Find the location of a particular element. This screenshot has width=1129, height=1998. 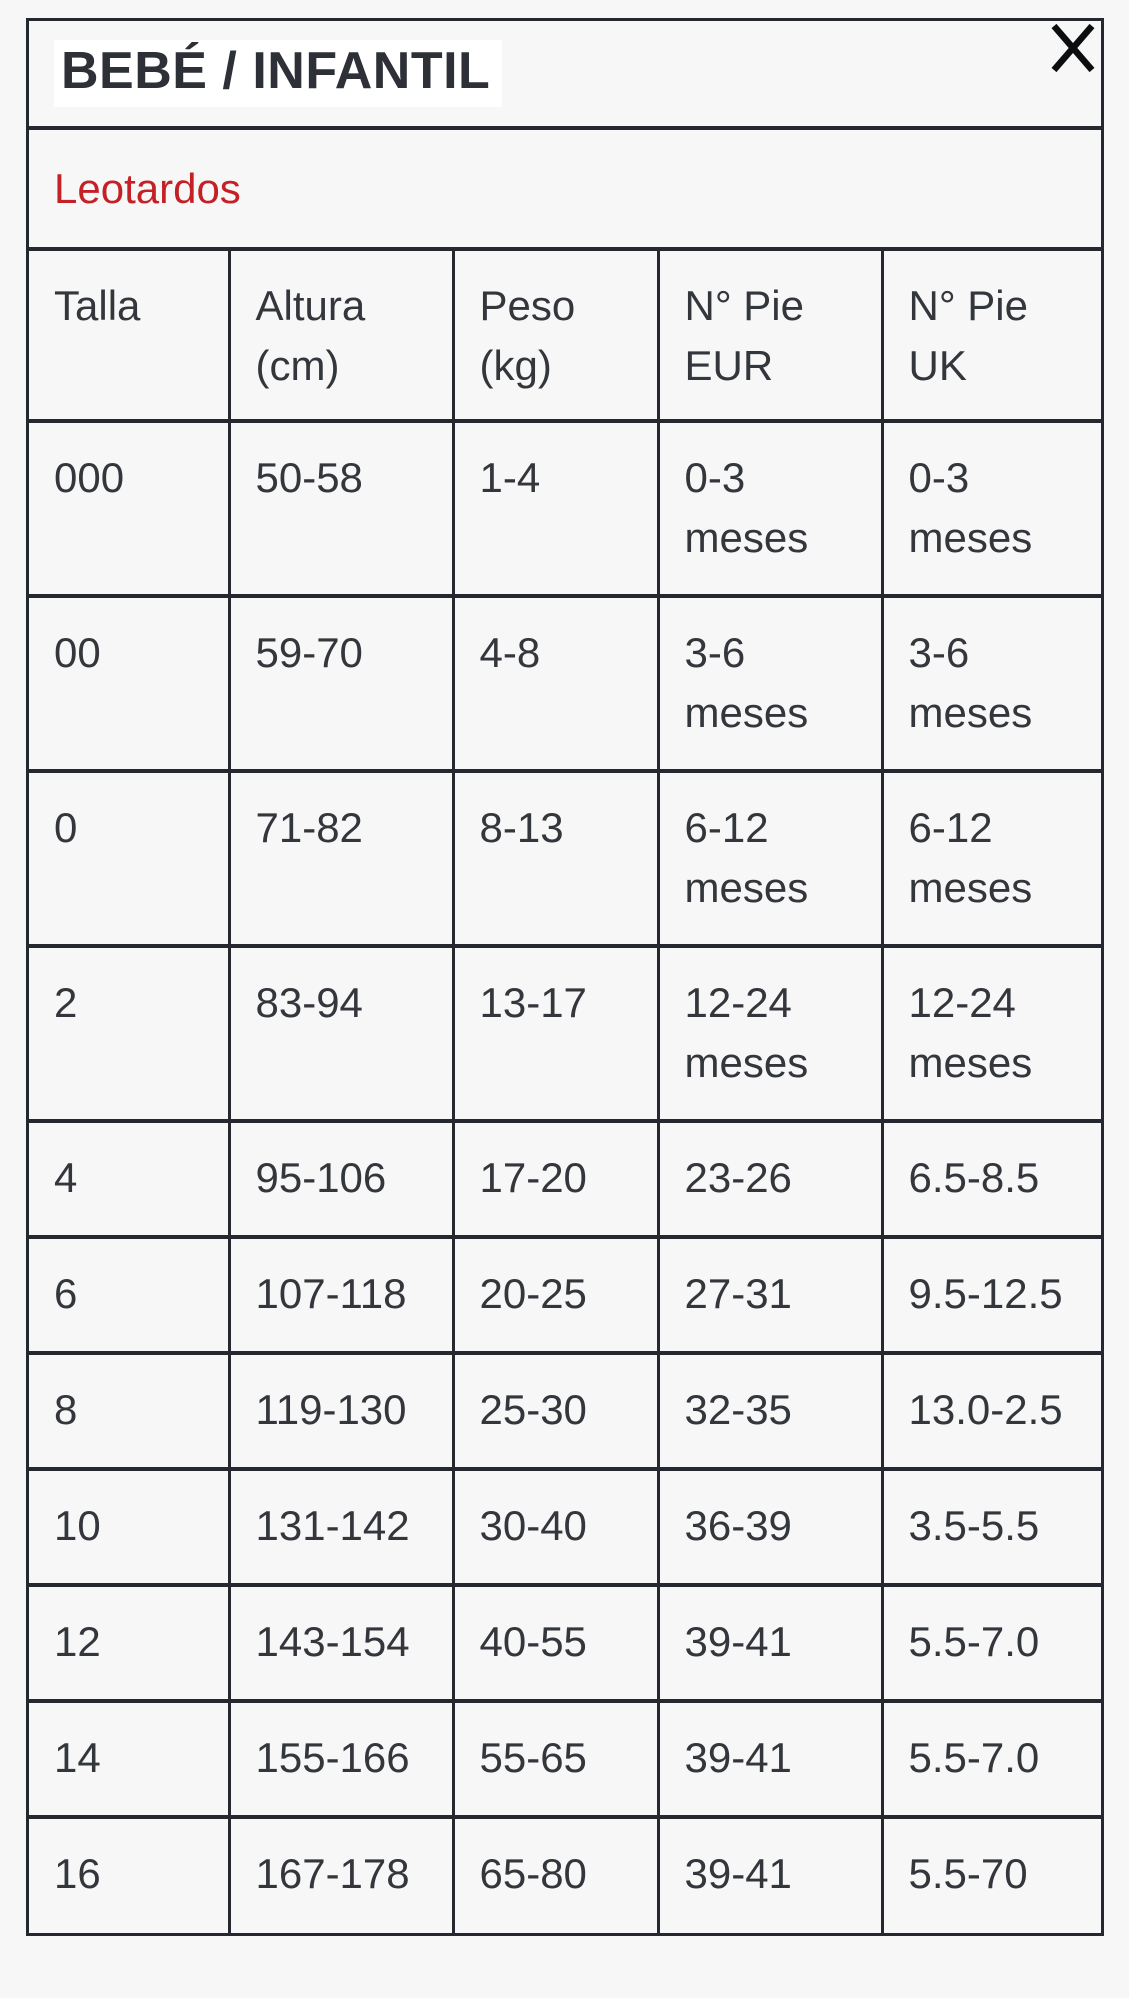

table-cell: 71-82 is located at coordinates (341, 858).